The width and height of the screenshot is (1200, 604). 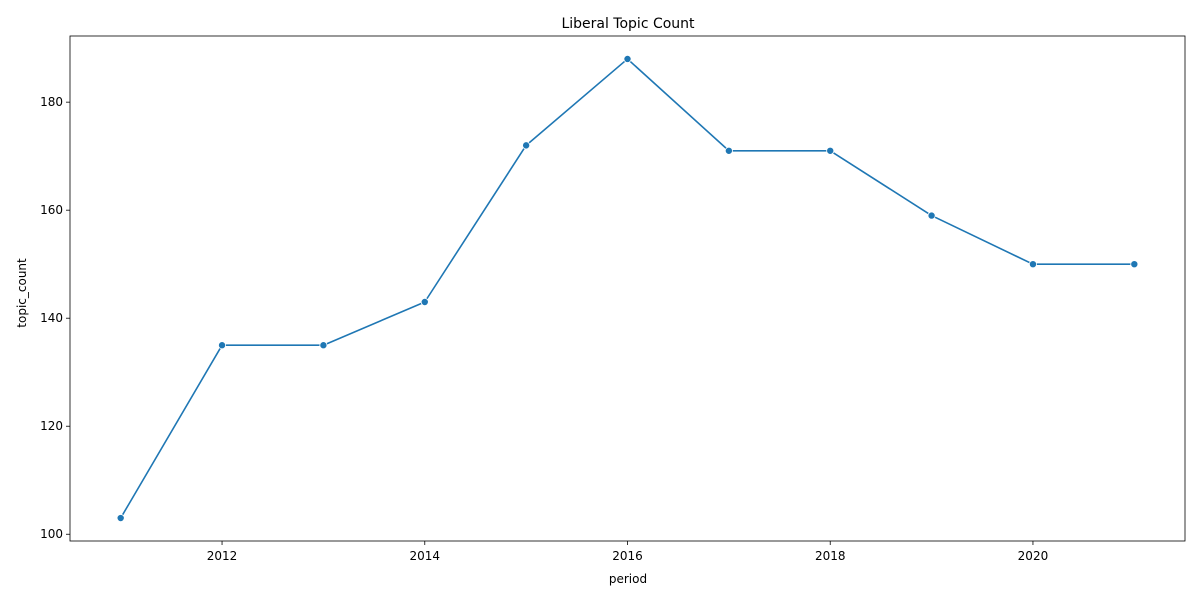 What do you see at coordinates (51, 102) in the screenshot?
I see `y-tick-label: 180` at bounding box center [51, 102].